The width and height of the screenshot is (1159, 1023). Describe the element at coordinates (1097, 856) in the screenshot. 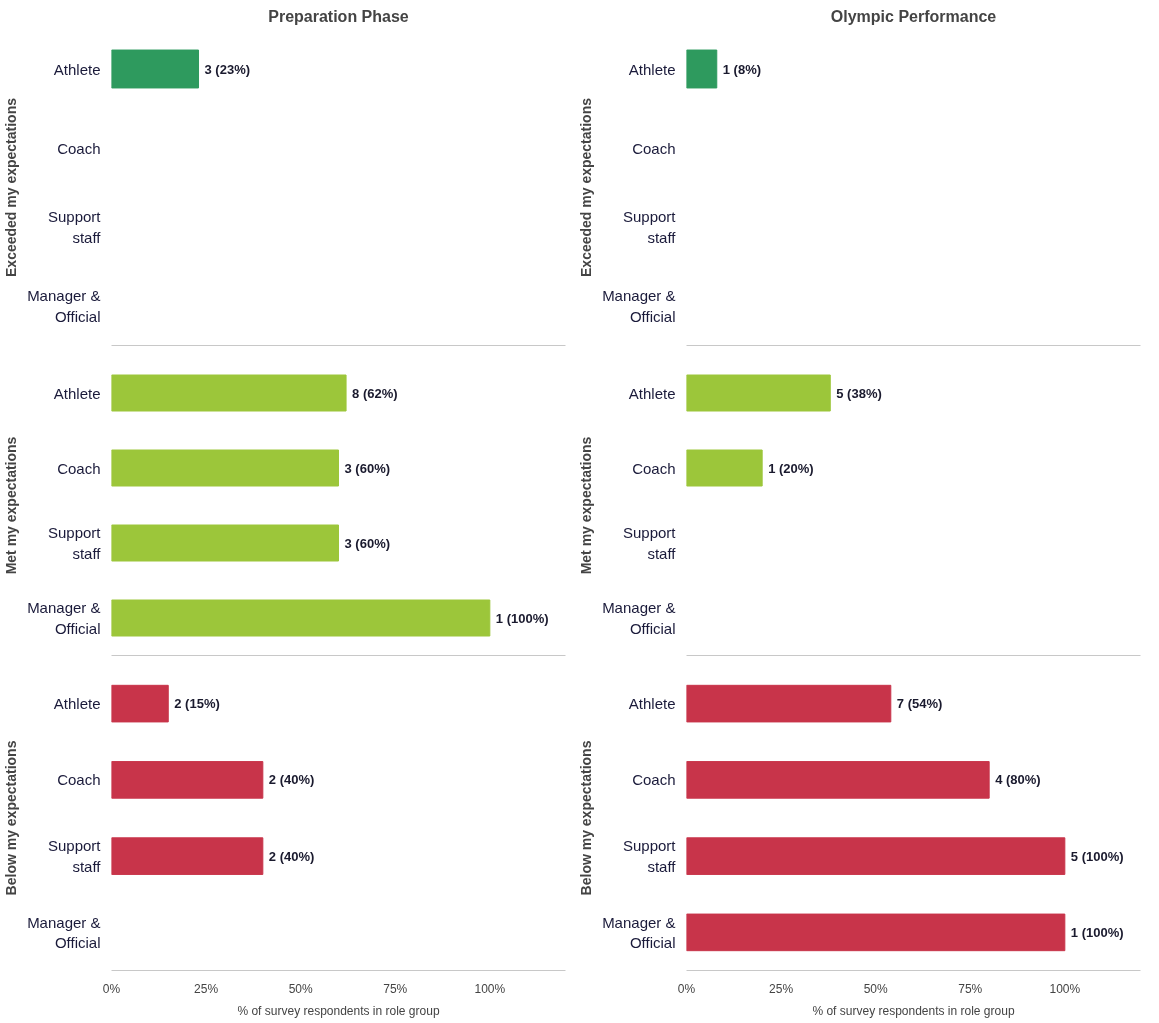

I see `data-label: 5 (100%)` at that location.